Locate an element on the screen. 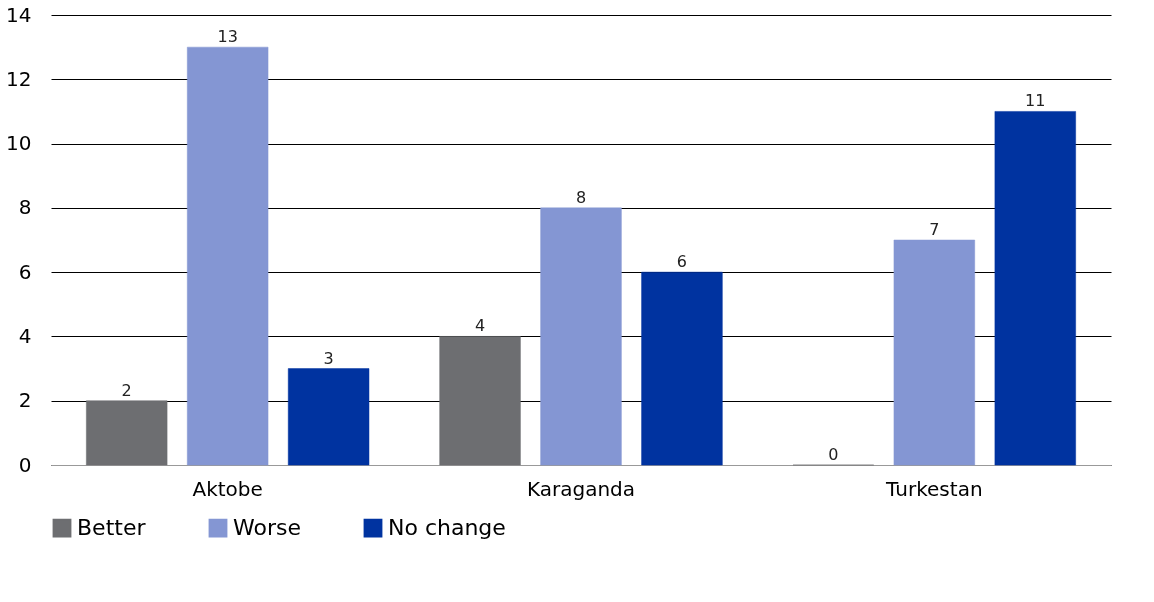 This screenshot has width=1154, height=602. data-label: 3 is located at coordinates (328, 358).